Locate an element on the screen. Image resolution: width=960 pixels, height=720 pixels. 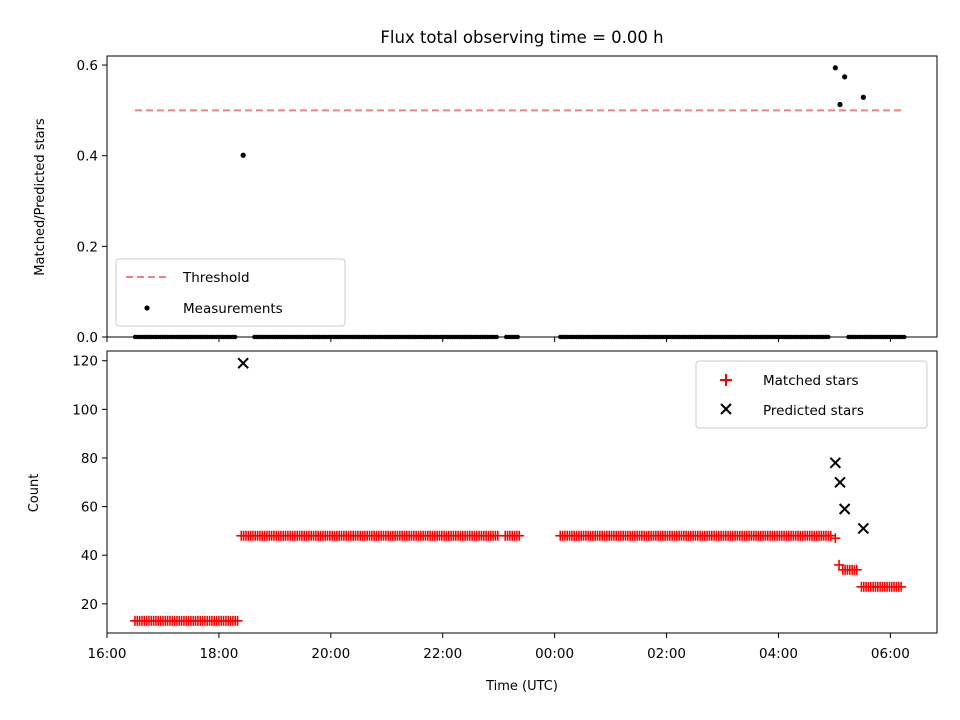
bottom-x-tick-label: 18:00 is located at coordinates (218, 654).